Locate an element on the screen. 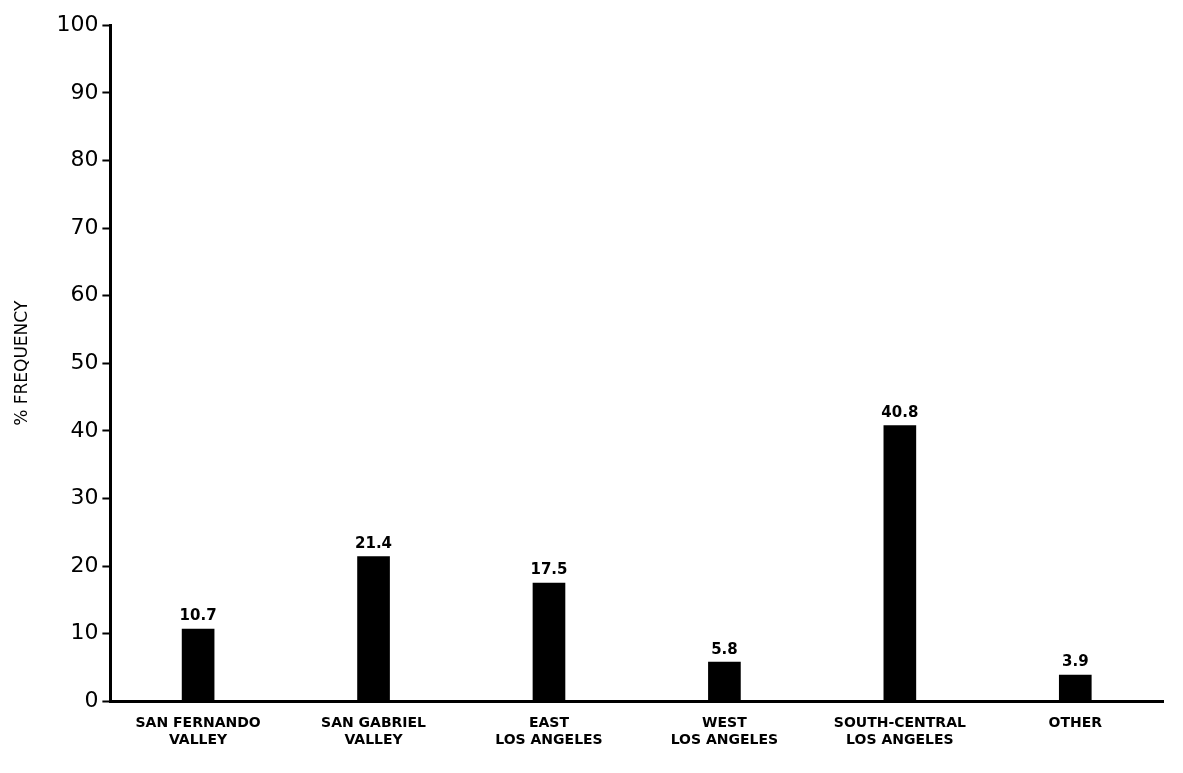  data-label: 21.4 is located at coordinates (374, 543).